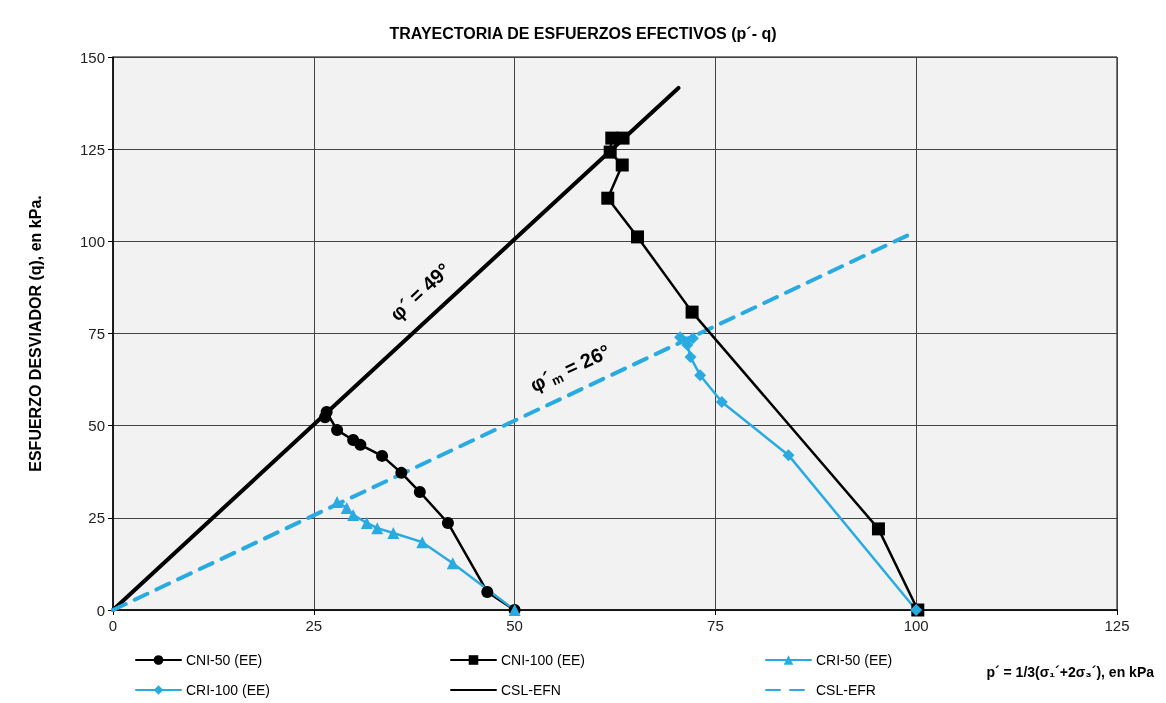 This screenshot has width=1166, height=703. I want to click on annotation: φ´m = 26°, so click(570, 368).